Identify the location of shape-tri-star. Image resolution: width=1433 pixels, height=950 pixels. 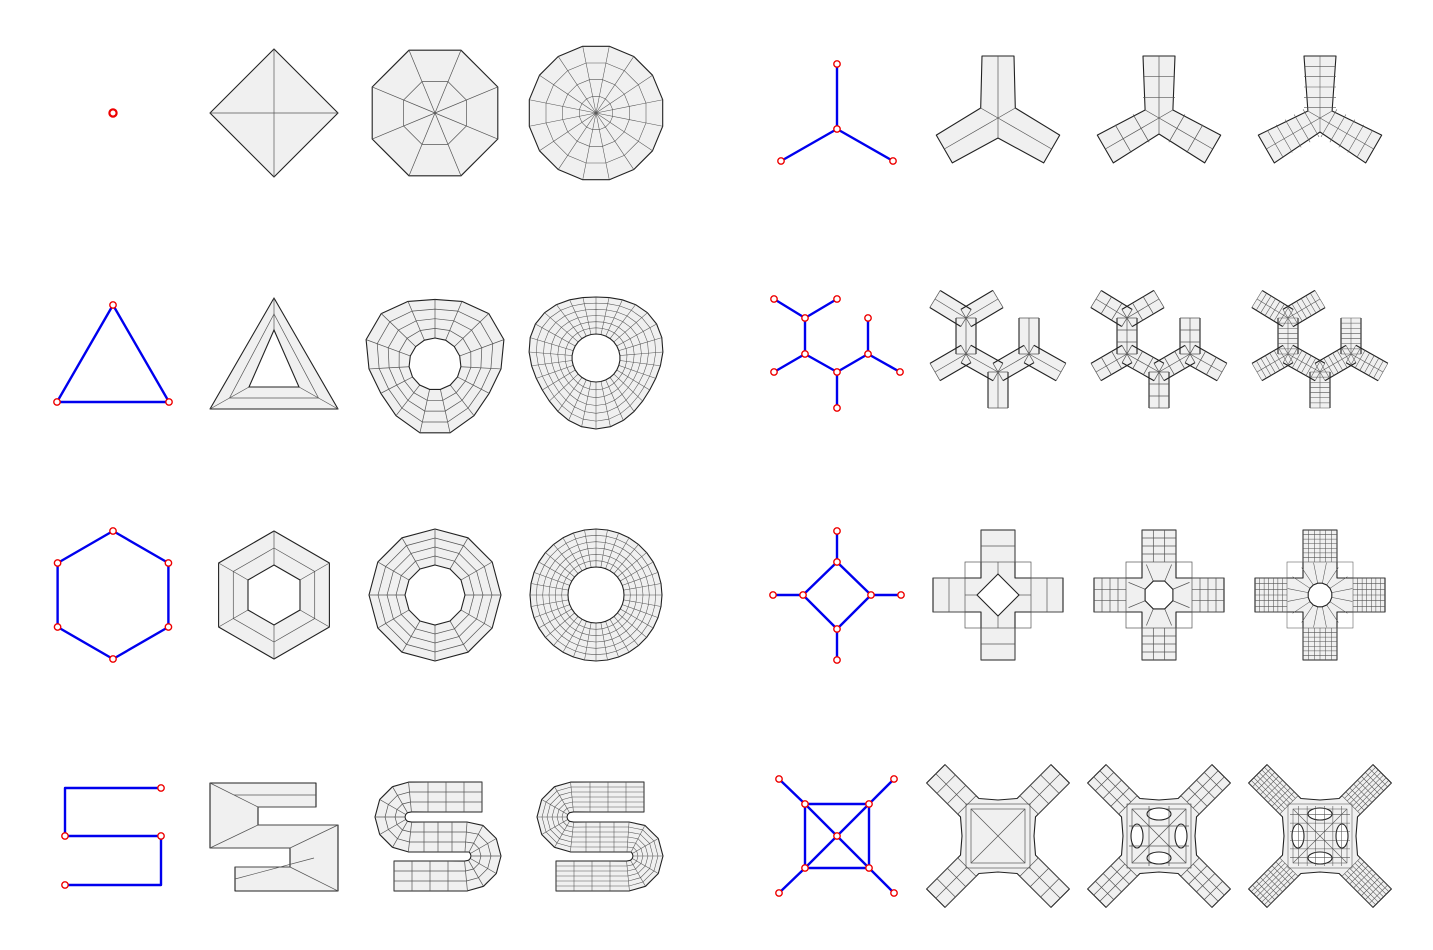
(1080, 110).